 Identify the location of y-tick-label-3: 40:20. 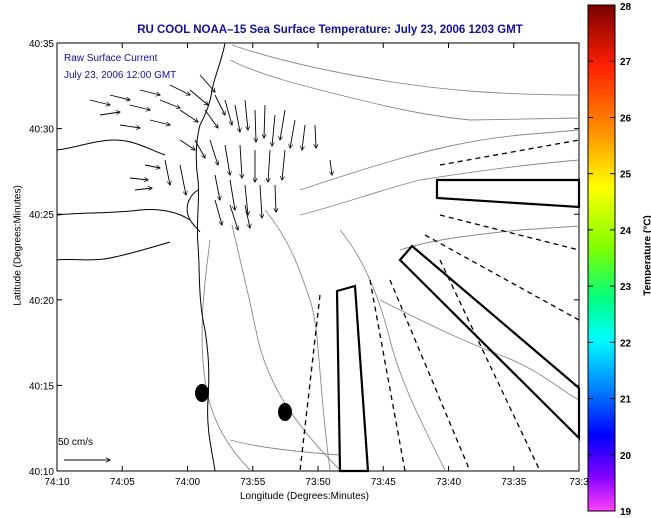
(41, 301).